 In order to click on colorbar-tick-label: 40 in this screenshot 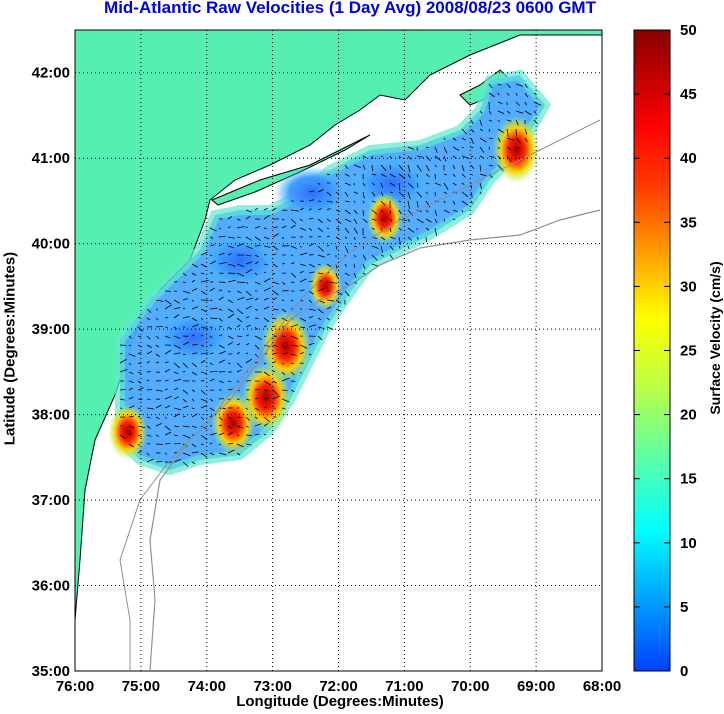, I will do `click(688, 158)`.